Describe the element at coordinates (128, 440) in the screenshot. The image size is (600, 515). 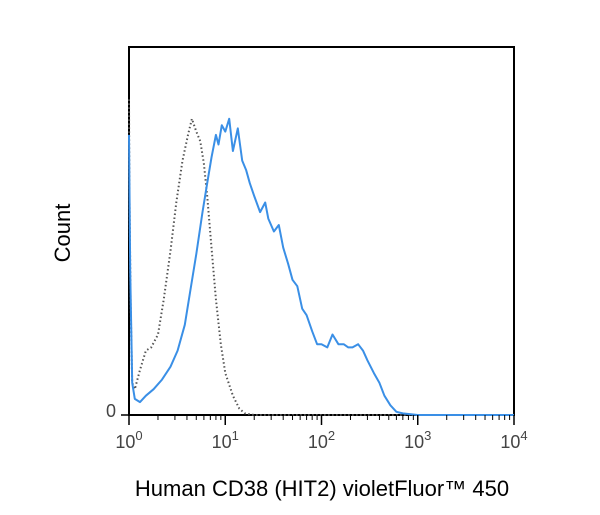
I see `x-tick-label: 10⁰` at that location.